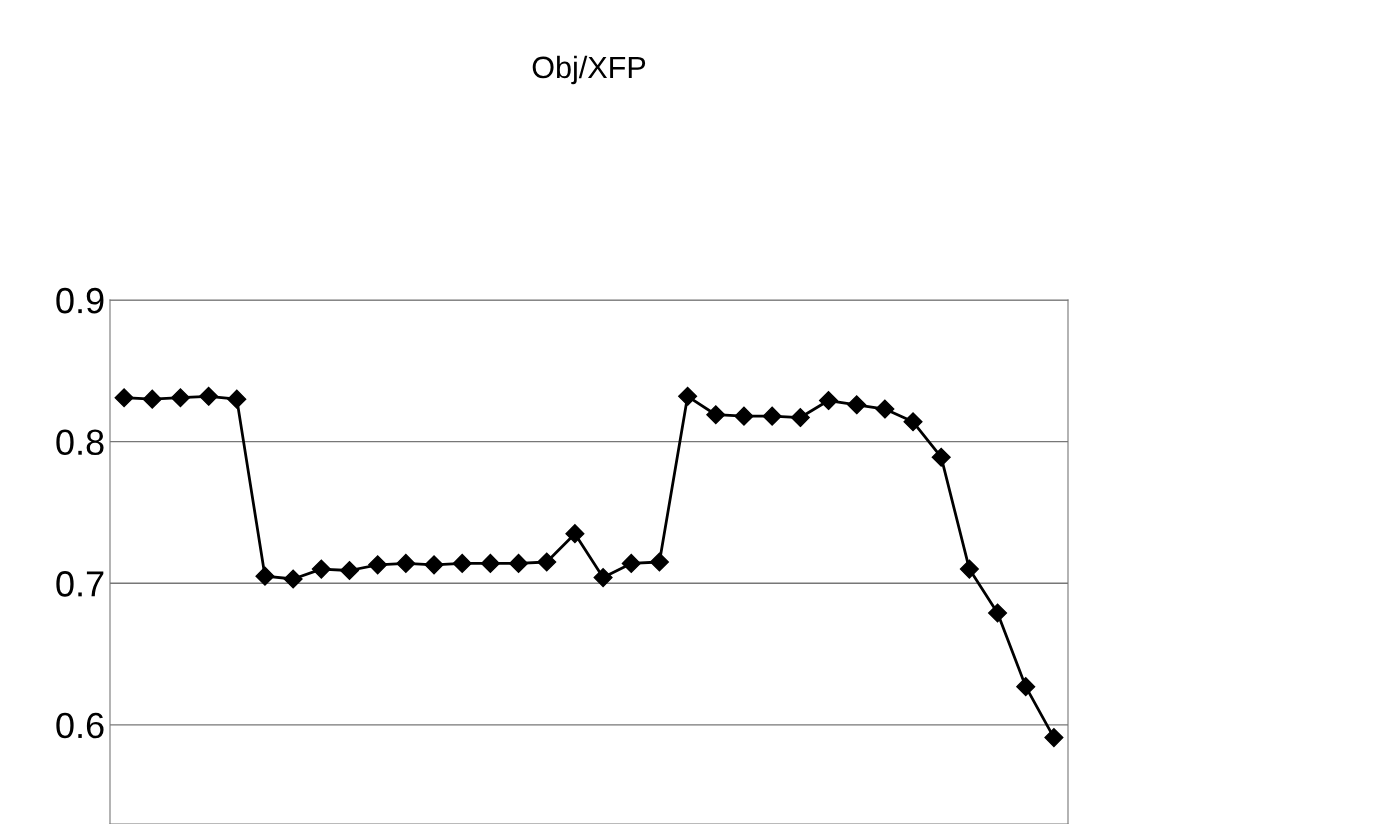  I want to click on y-tick-label: 0.7, so click(80, 584).